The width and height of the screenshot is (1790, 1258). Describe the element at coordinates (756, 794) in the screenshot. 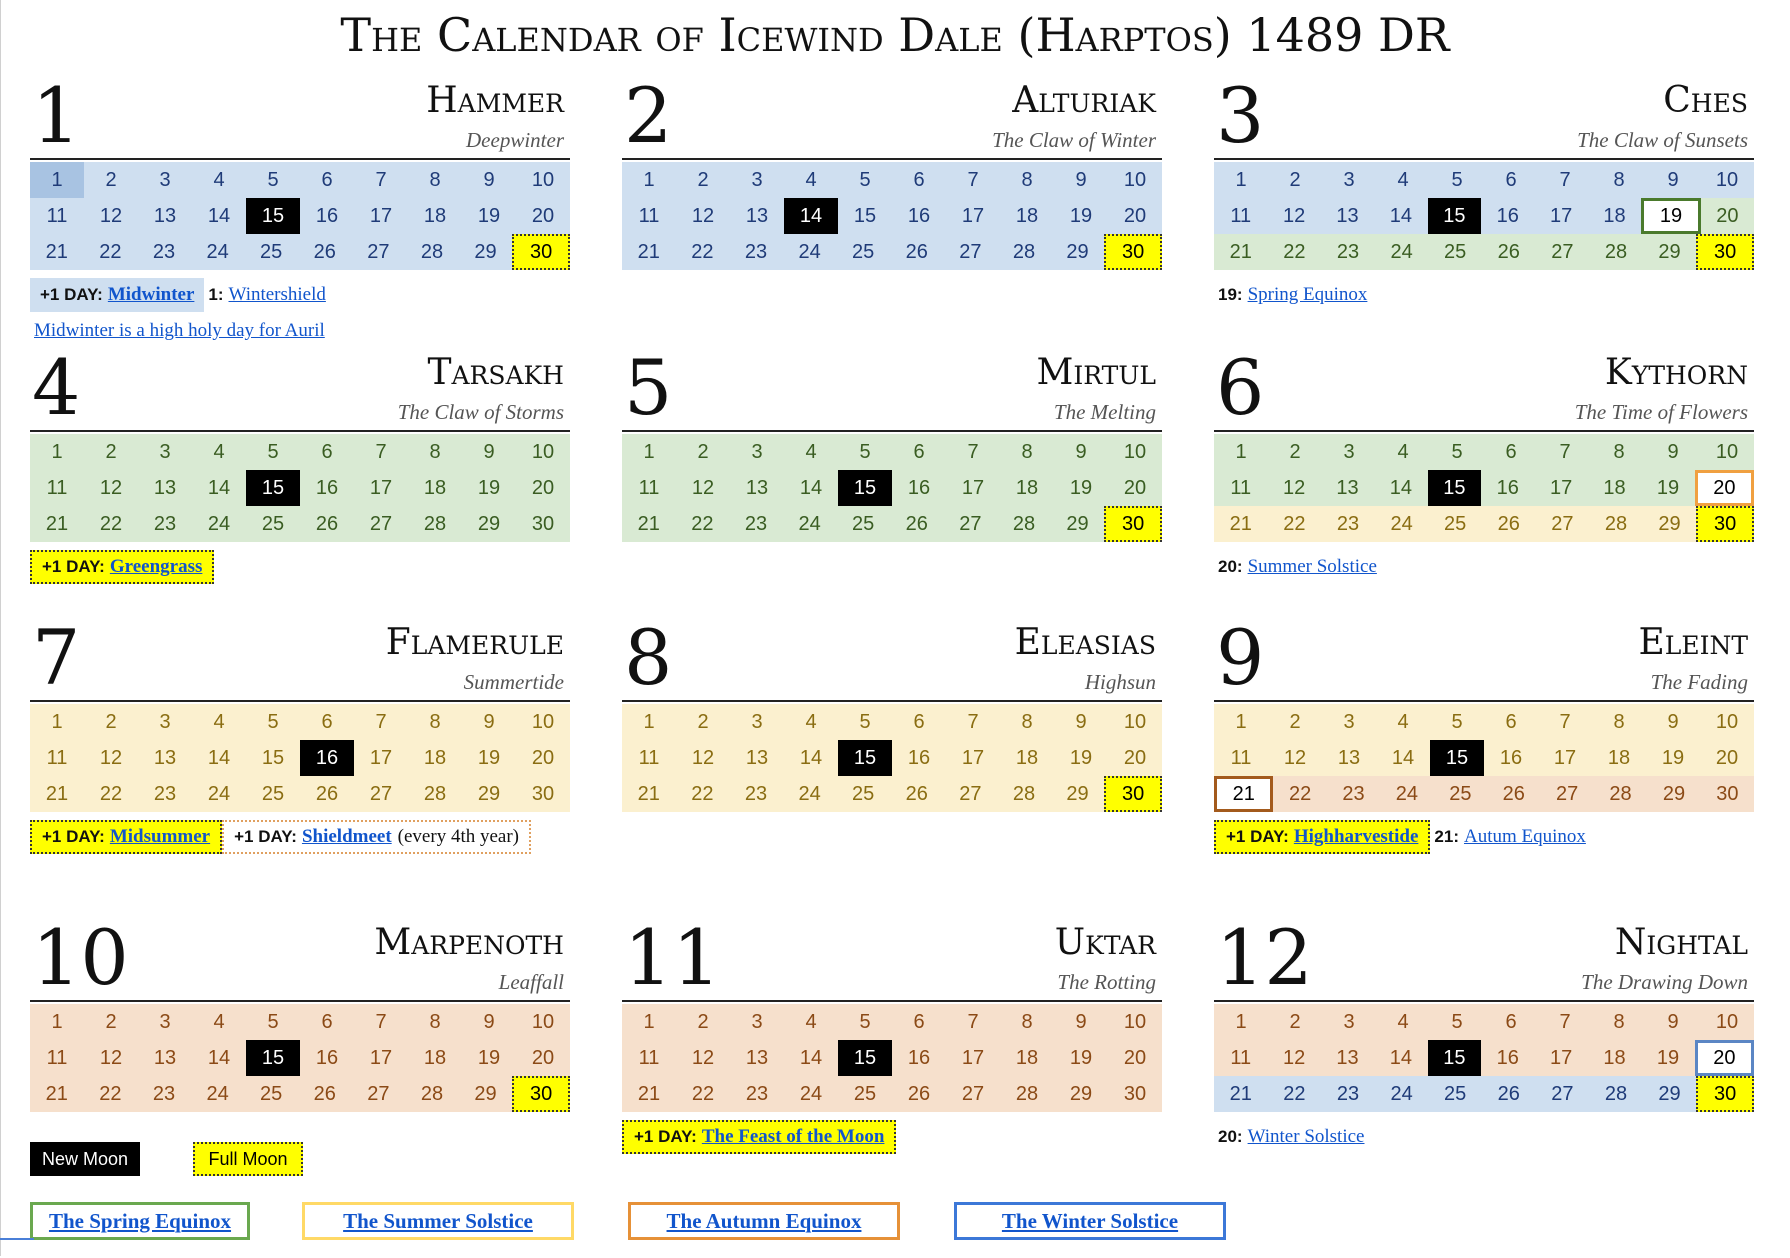

I see `day-cell: 23` at that location.